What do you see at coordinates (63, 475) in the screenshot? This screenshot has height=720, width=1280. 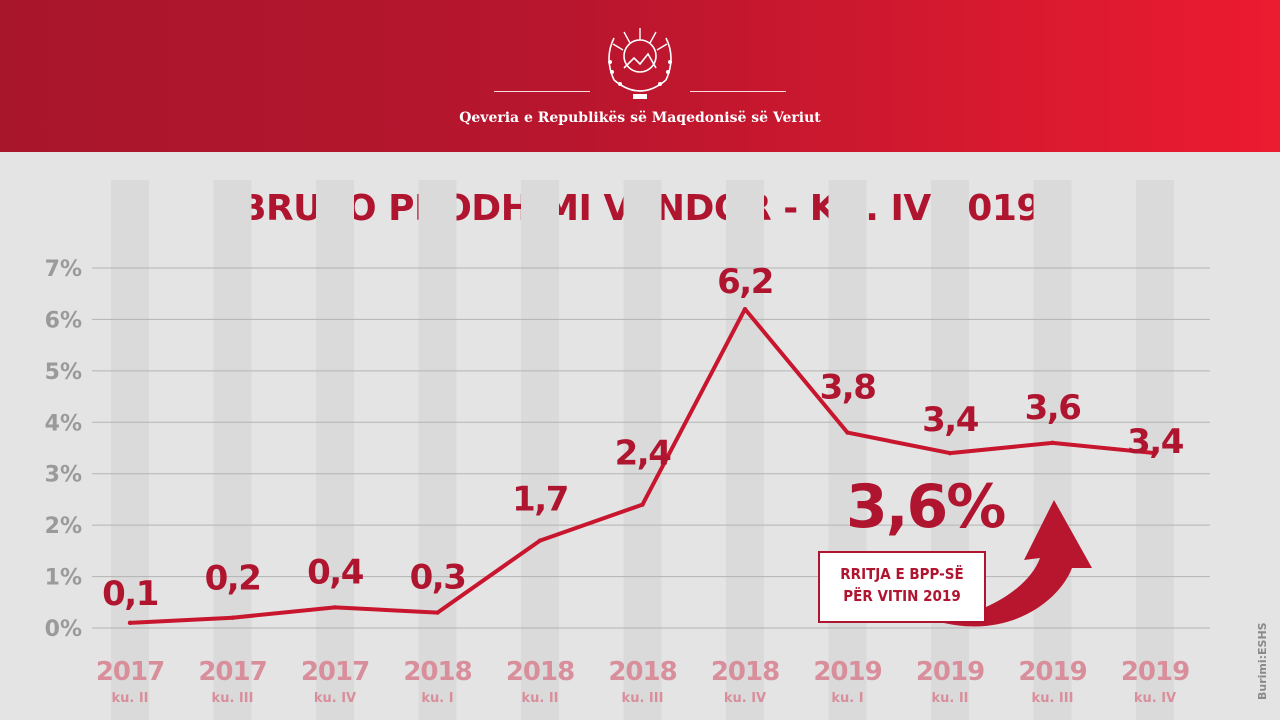 I see `y-tick-label: 3%` at bounding box center [63, 475].